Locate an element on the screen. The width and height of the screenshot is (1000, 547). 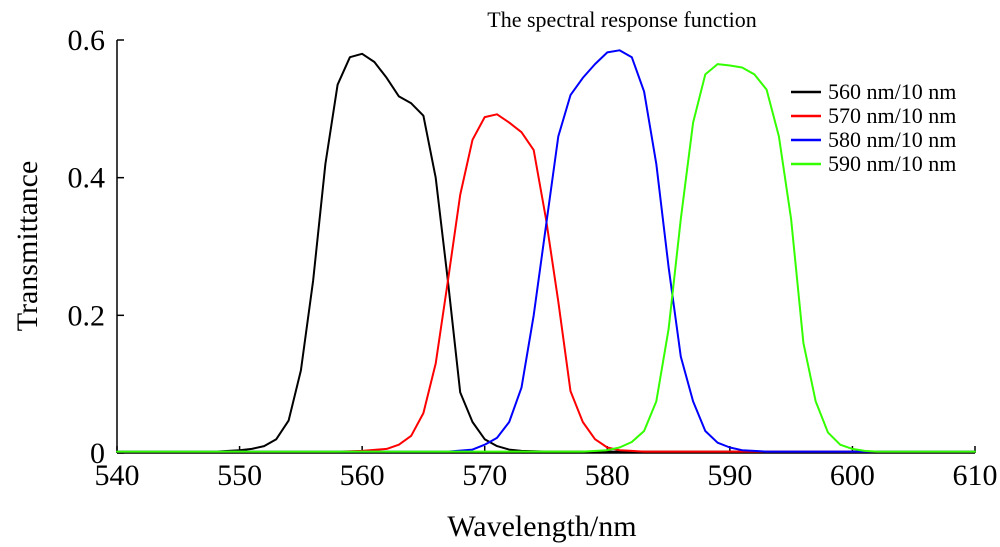
x-tick-label: 560 is located at coordinates (362, 475).